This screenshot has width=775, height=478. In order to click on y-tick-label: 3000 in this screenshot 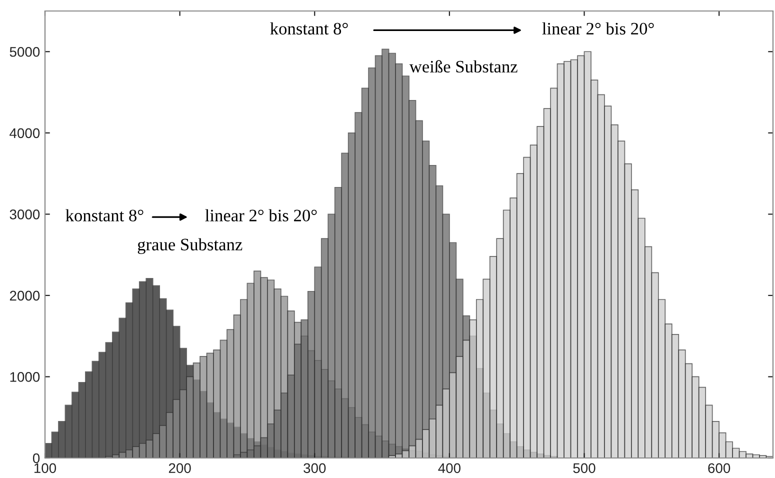, I will do `click(25, 215)`.